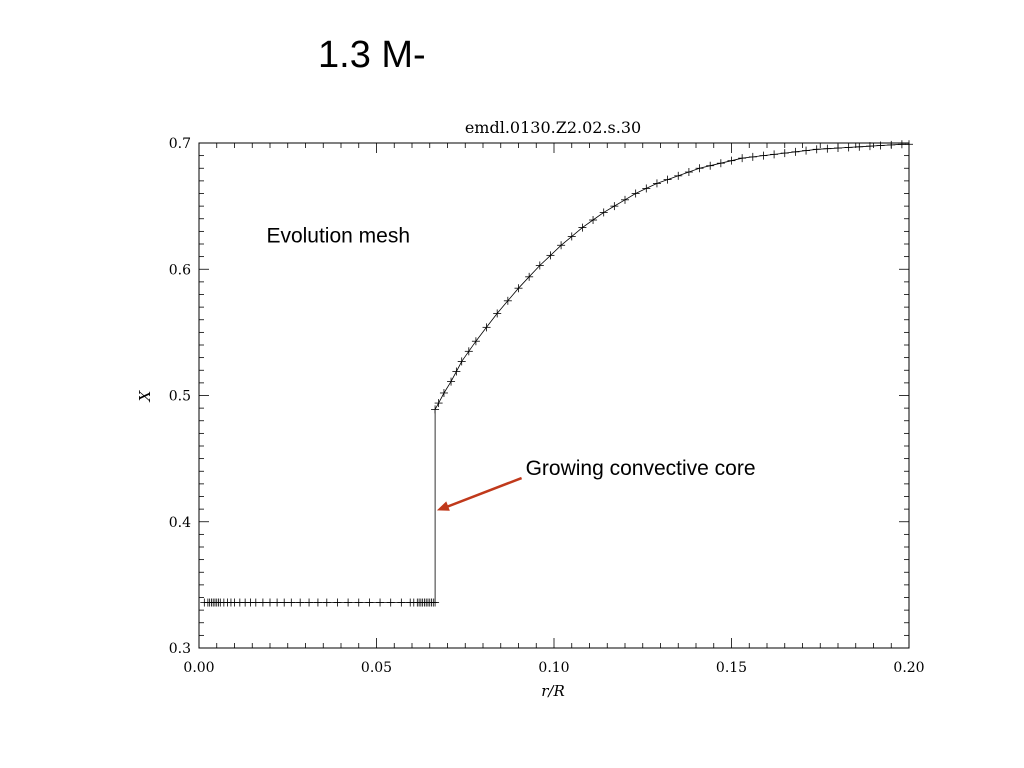 The height and width of the screenshot is (768, 1024). Describe the element at coordinates (180, 397) in the screenshot. I see `y-tick-label: 0.5` at that location.